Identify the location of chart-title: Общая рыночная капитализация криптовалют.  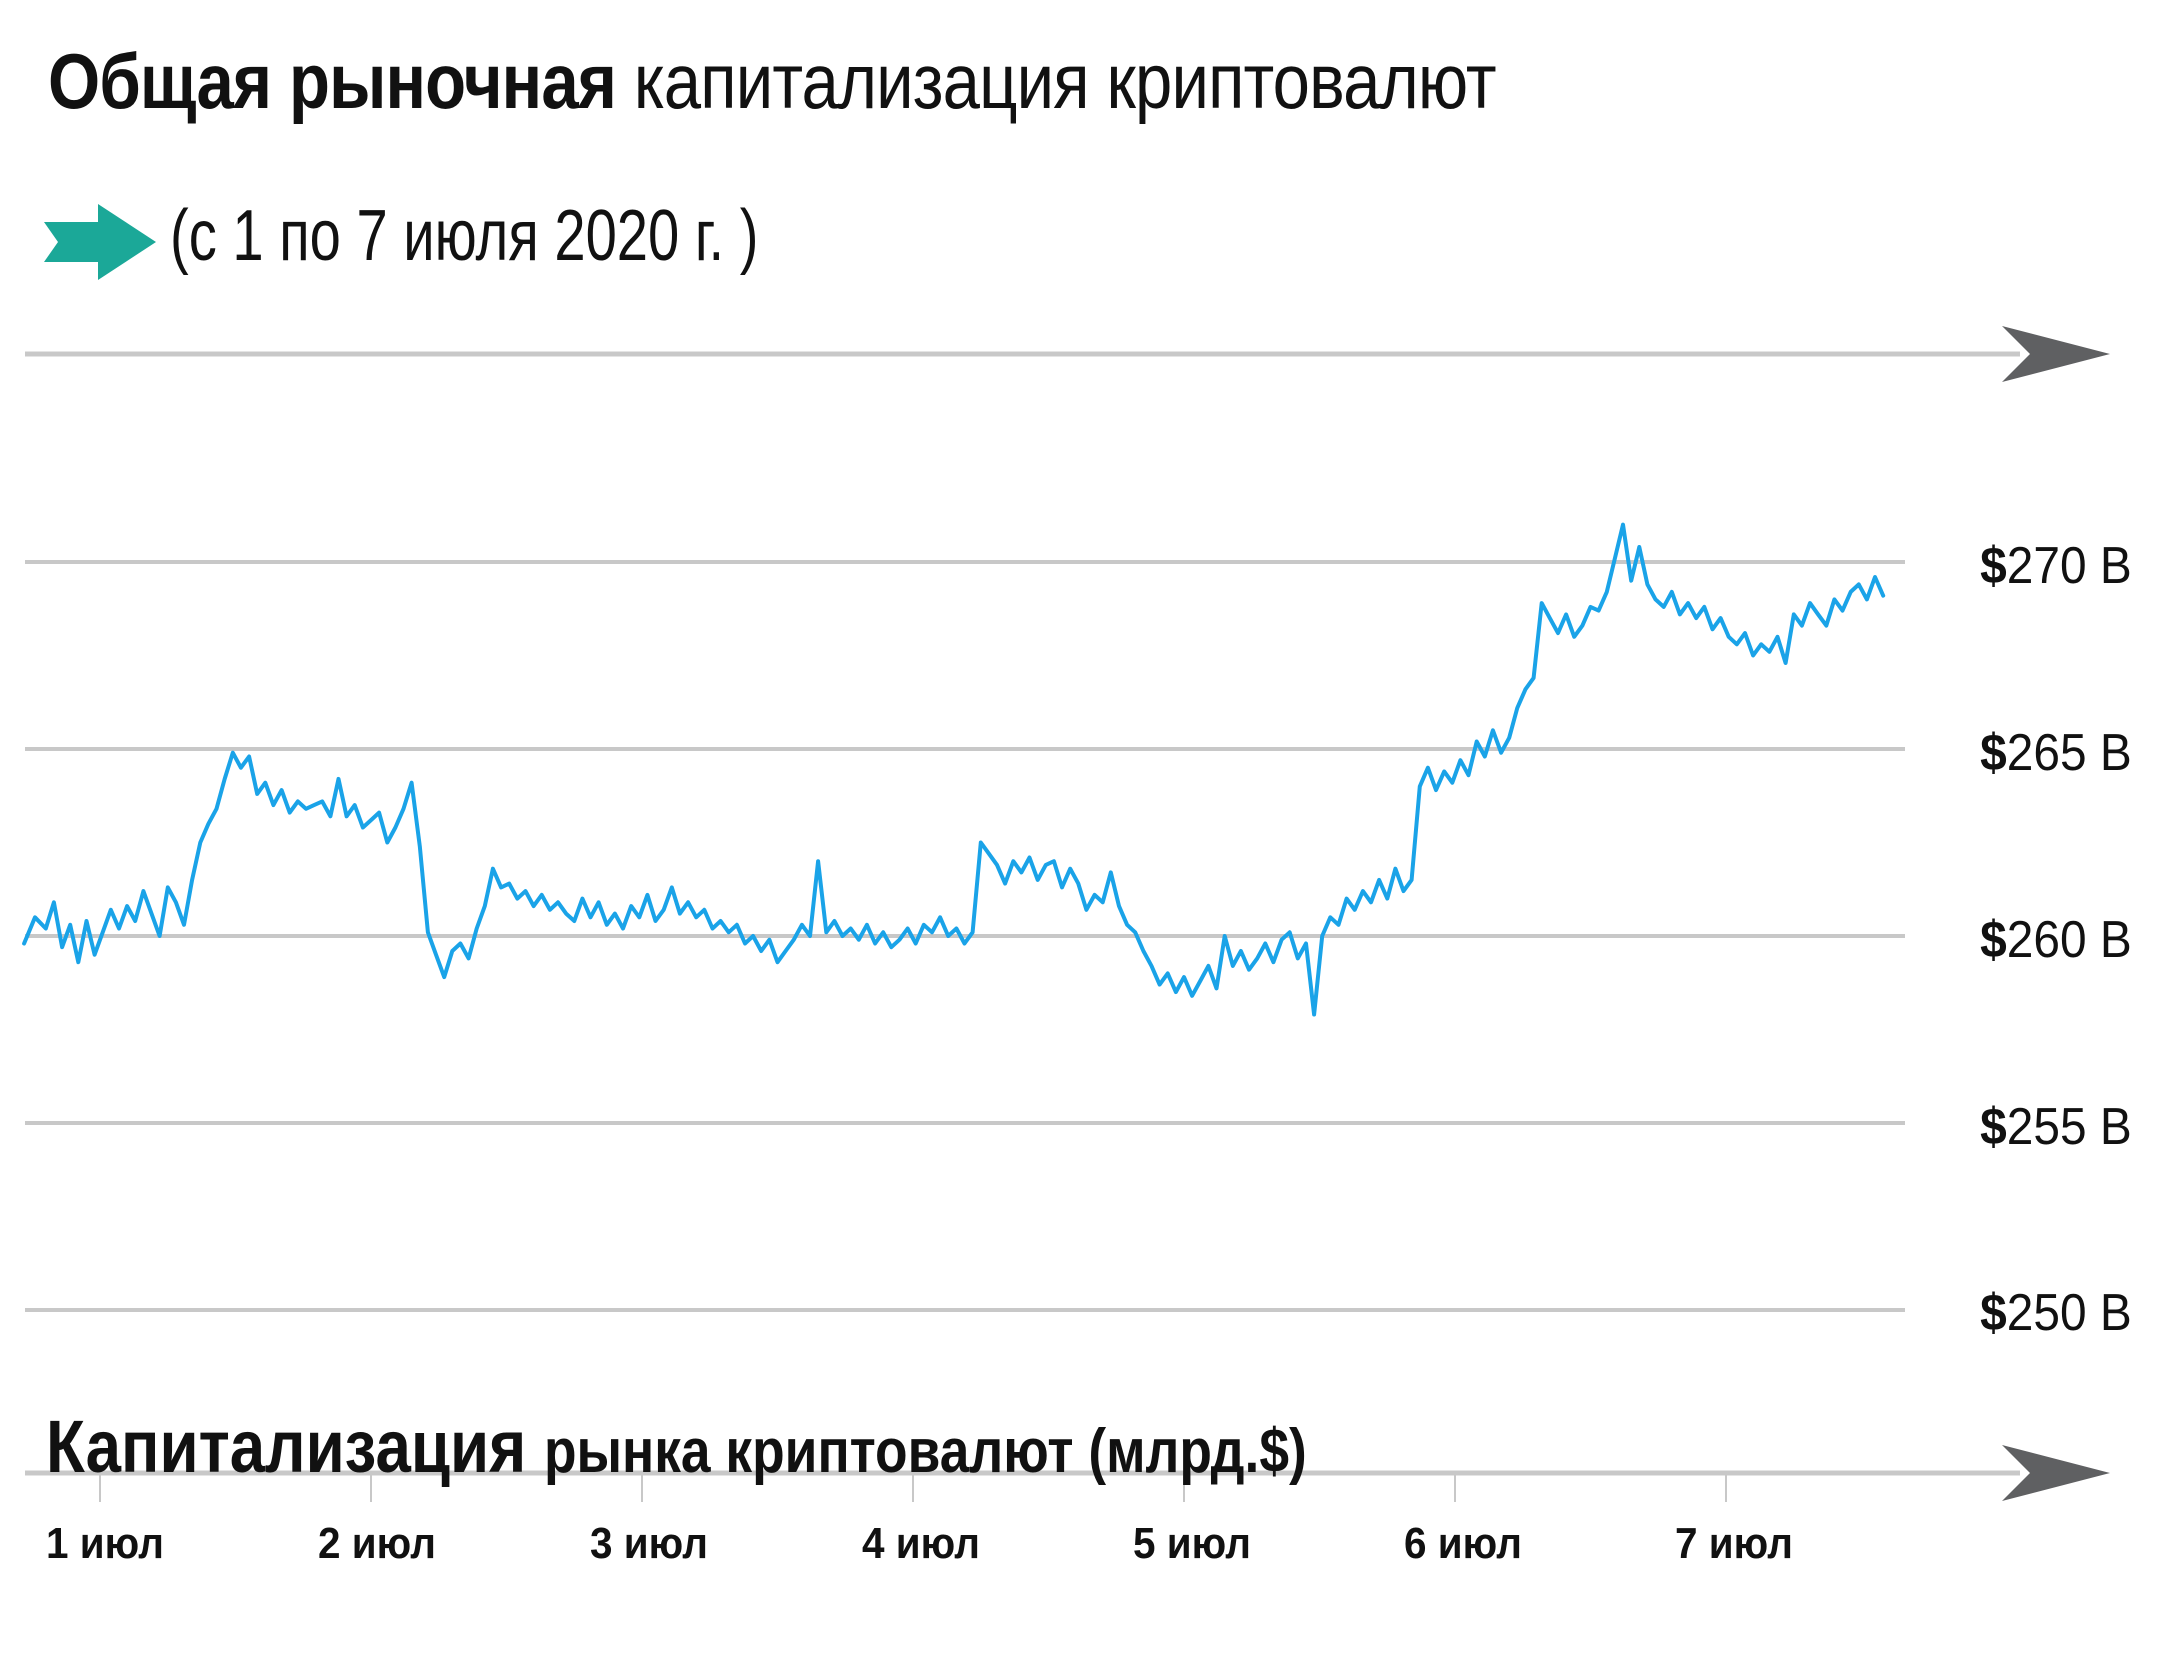
(772, 81).